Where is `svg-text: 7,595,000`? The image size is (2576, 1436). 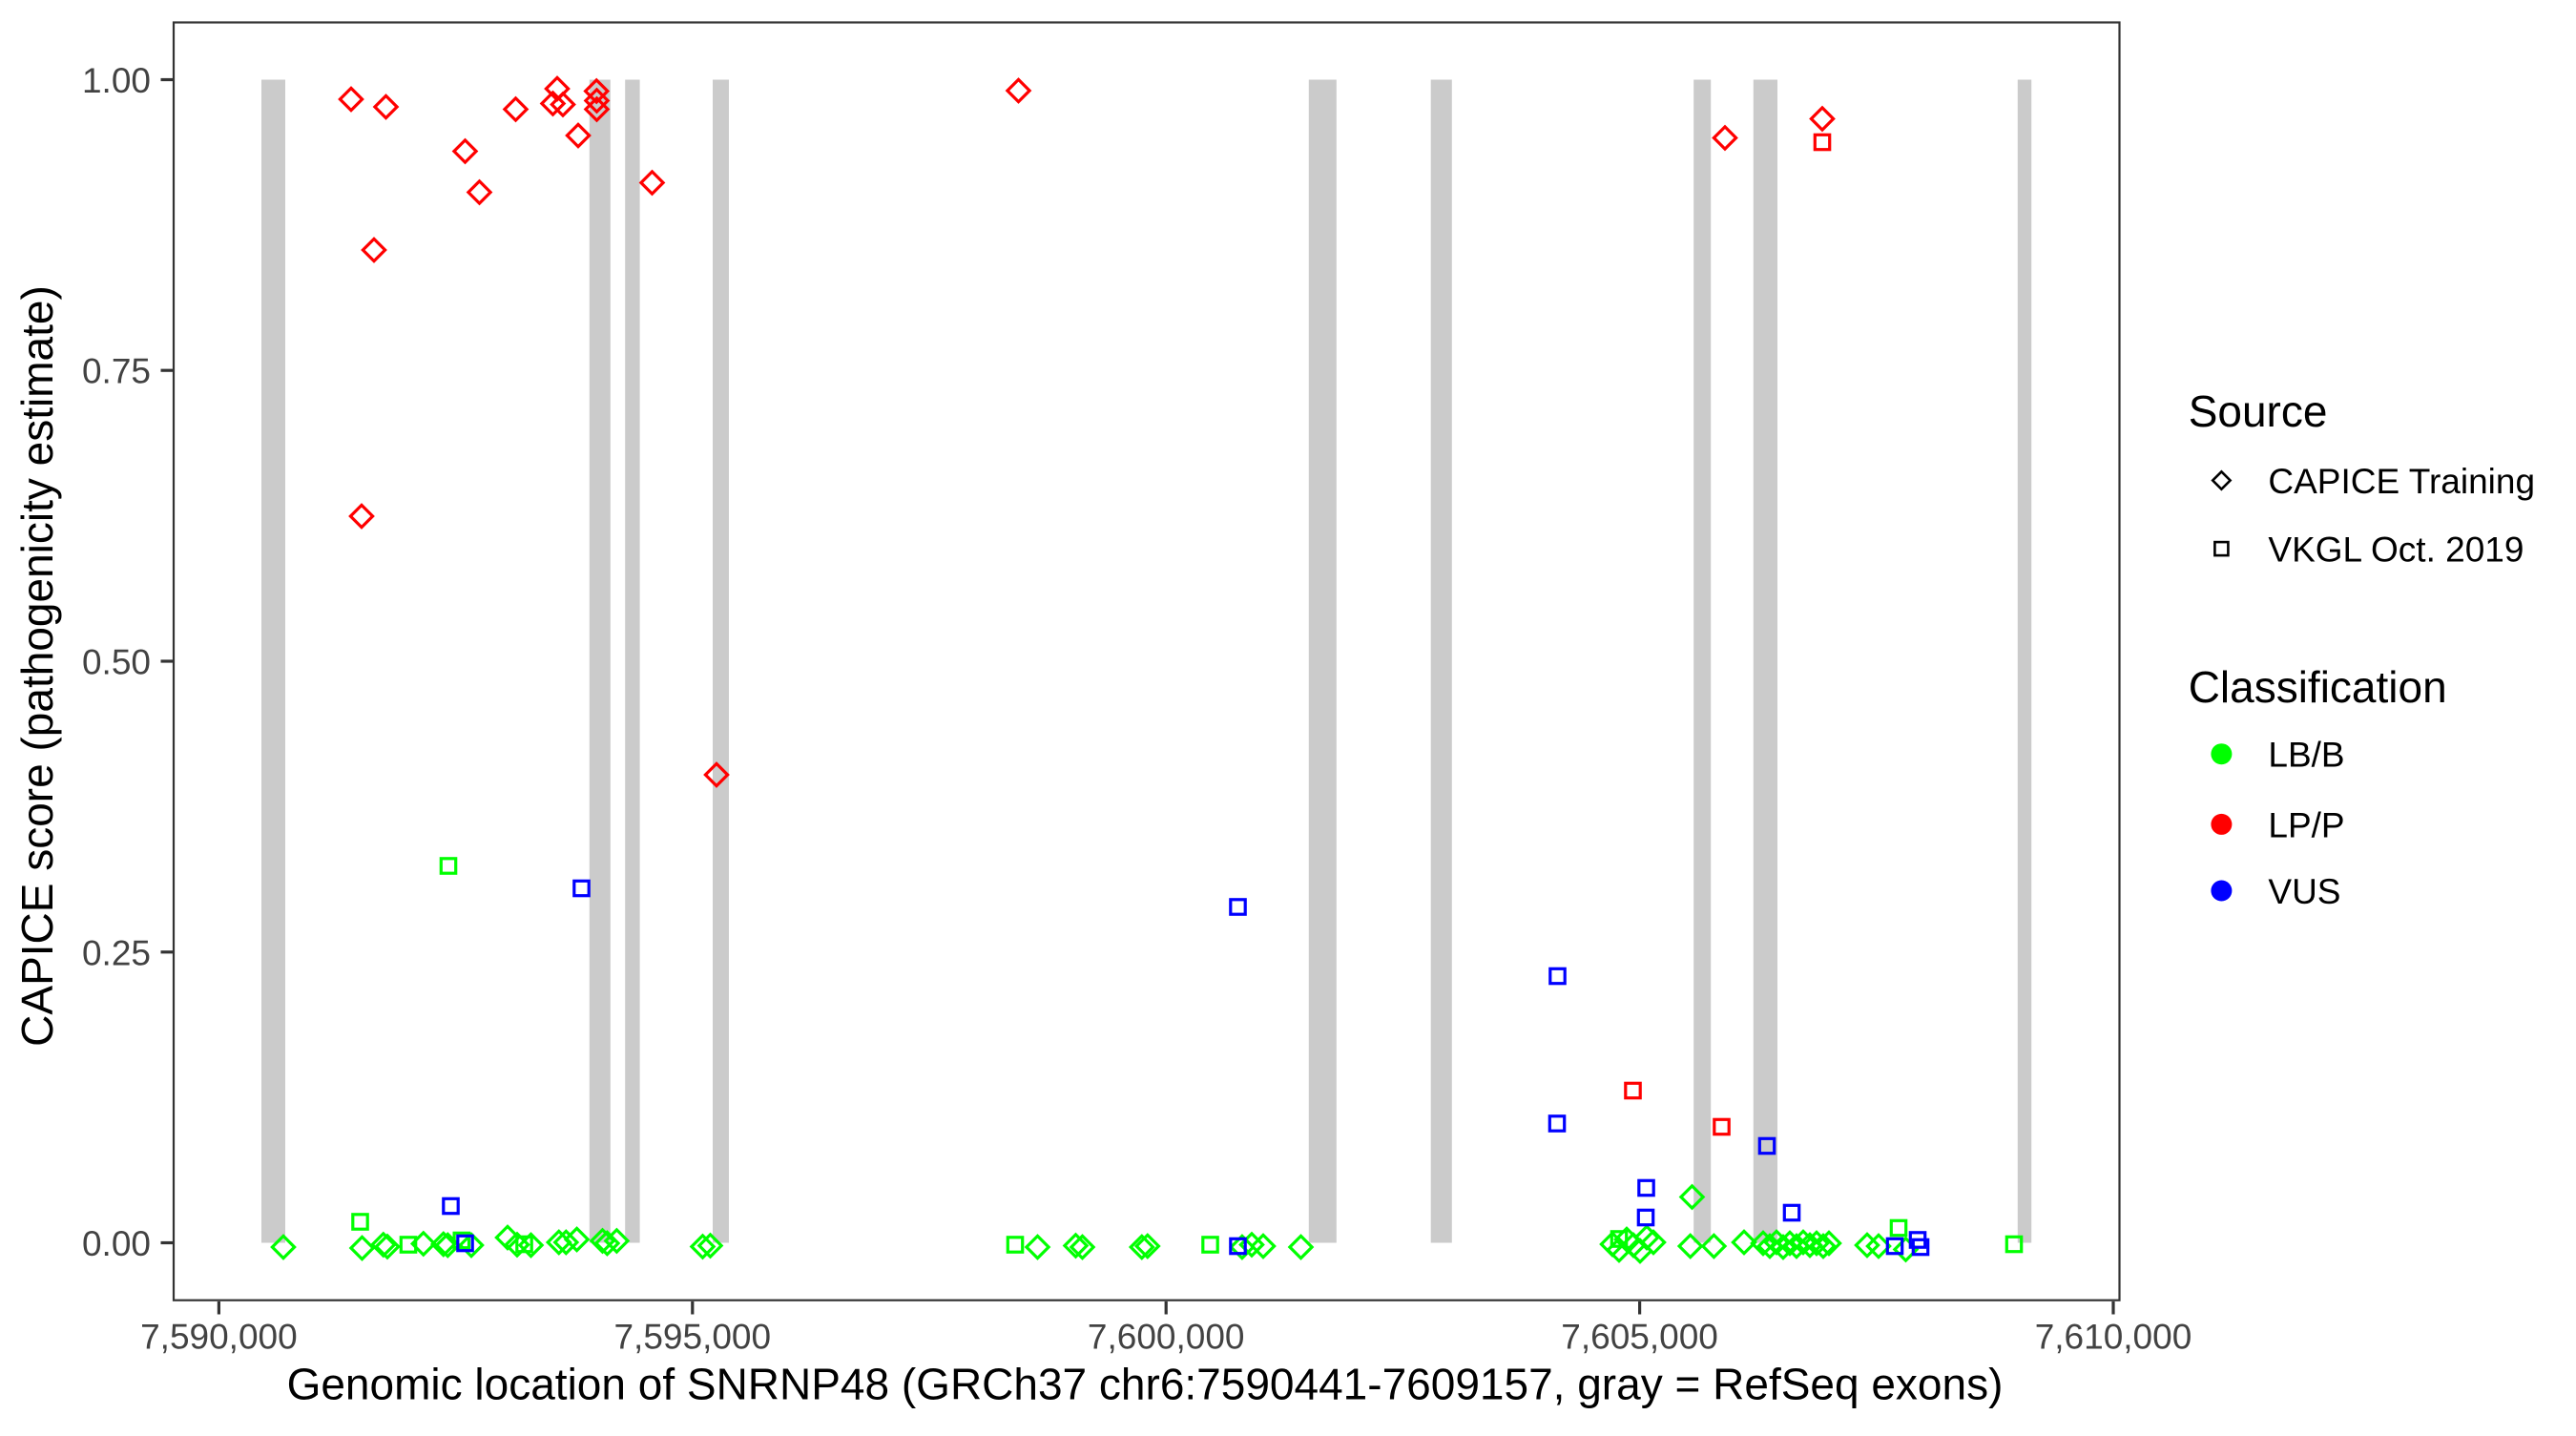
svg-text: 7,595,000 is located at coordinates (692, 1337).